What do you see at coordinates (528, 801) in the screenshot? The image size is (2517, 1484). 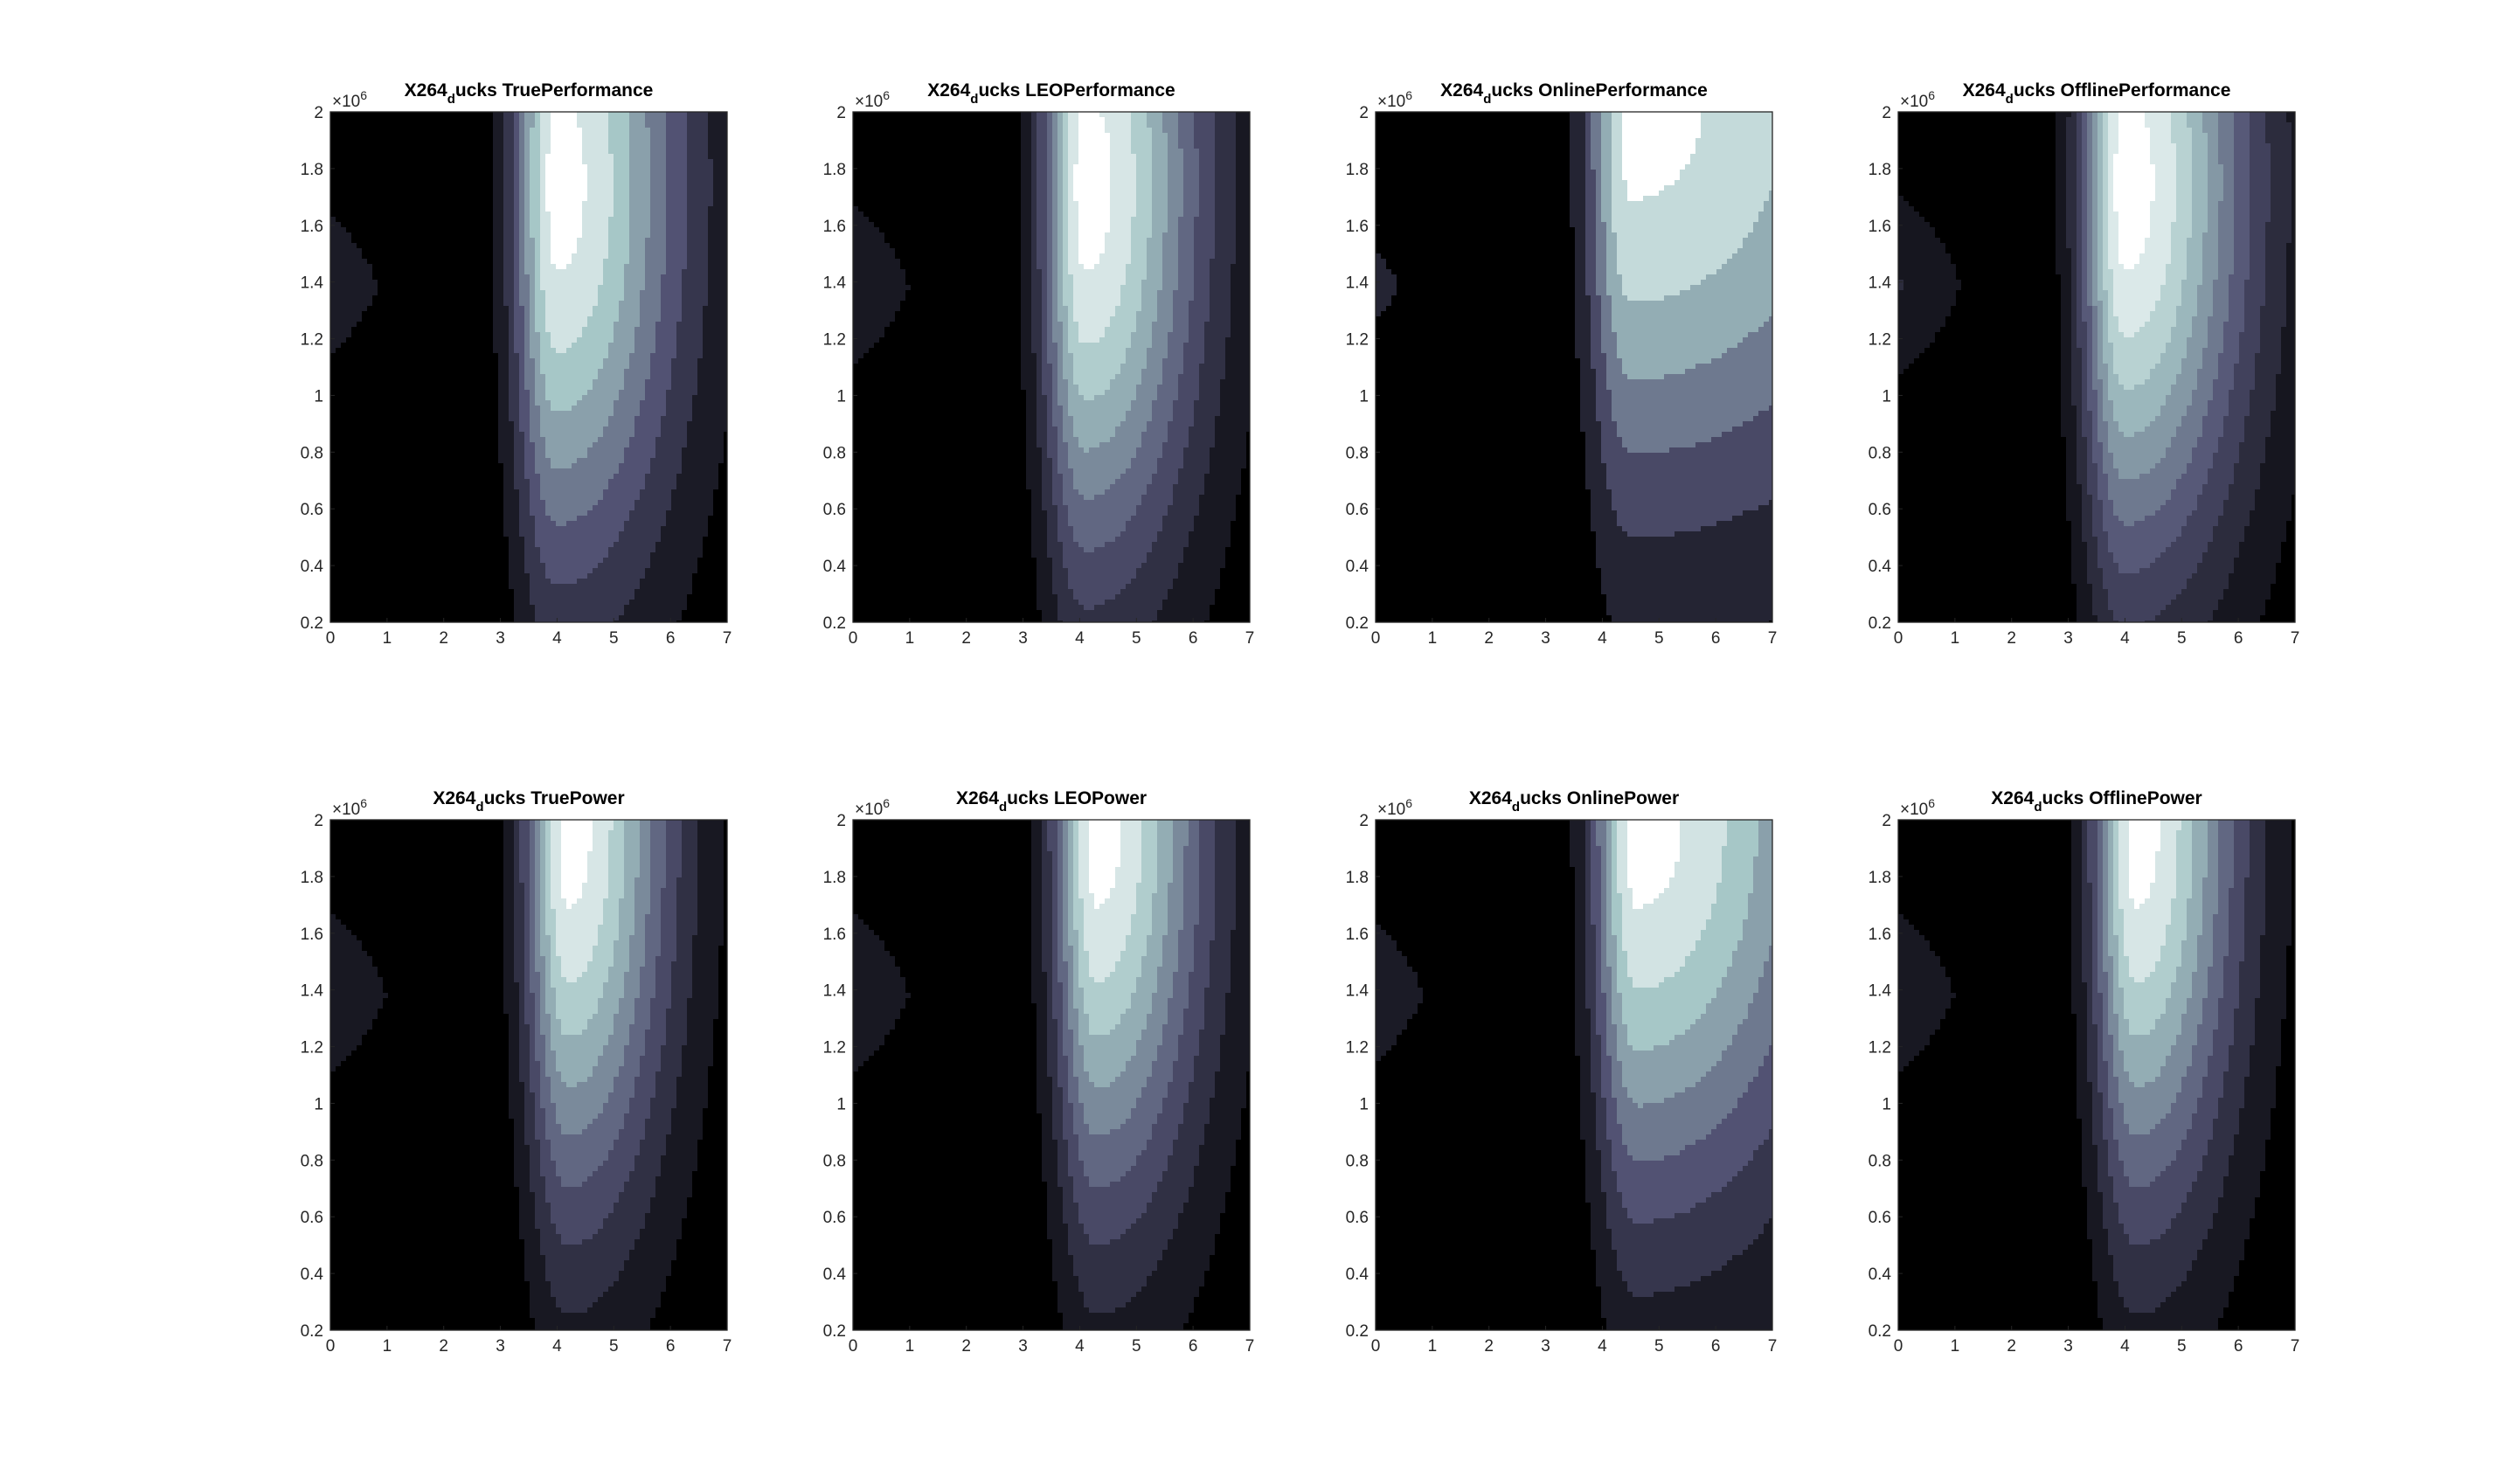 I see `axes-title: X264ducks TruePower` at bounding box center [528, 801].